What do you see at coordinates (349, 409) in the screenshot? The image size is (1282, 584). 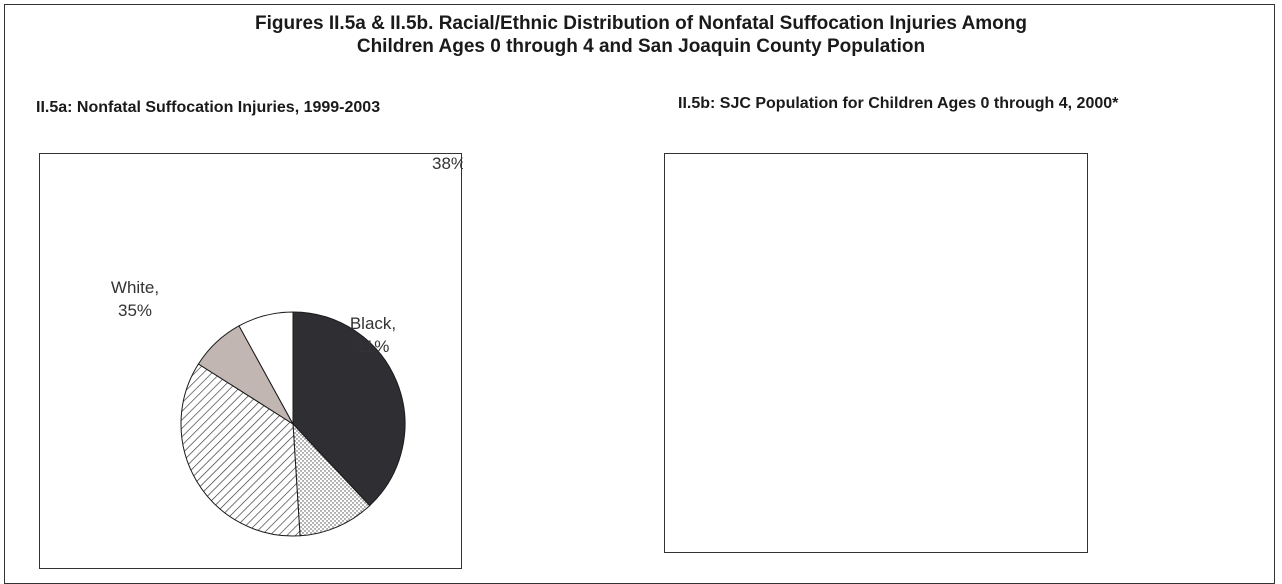 I see `pie-slice-hispanic` at bounding box center [349, 409].